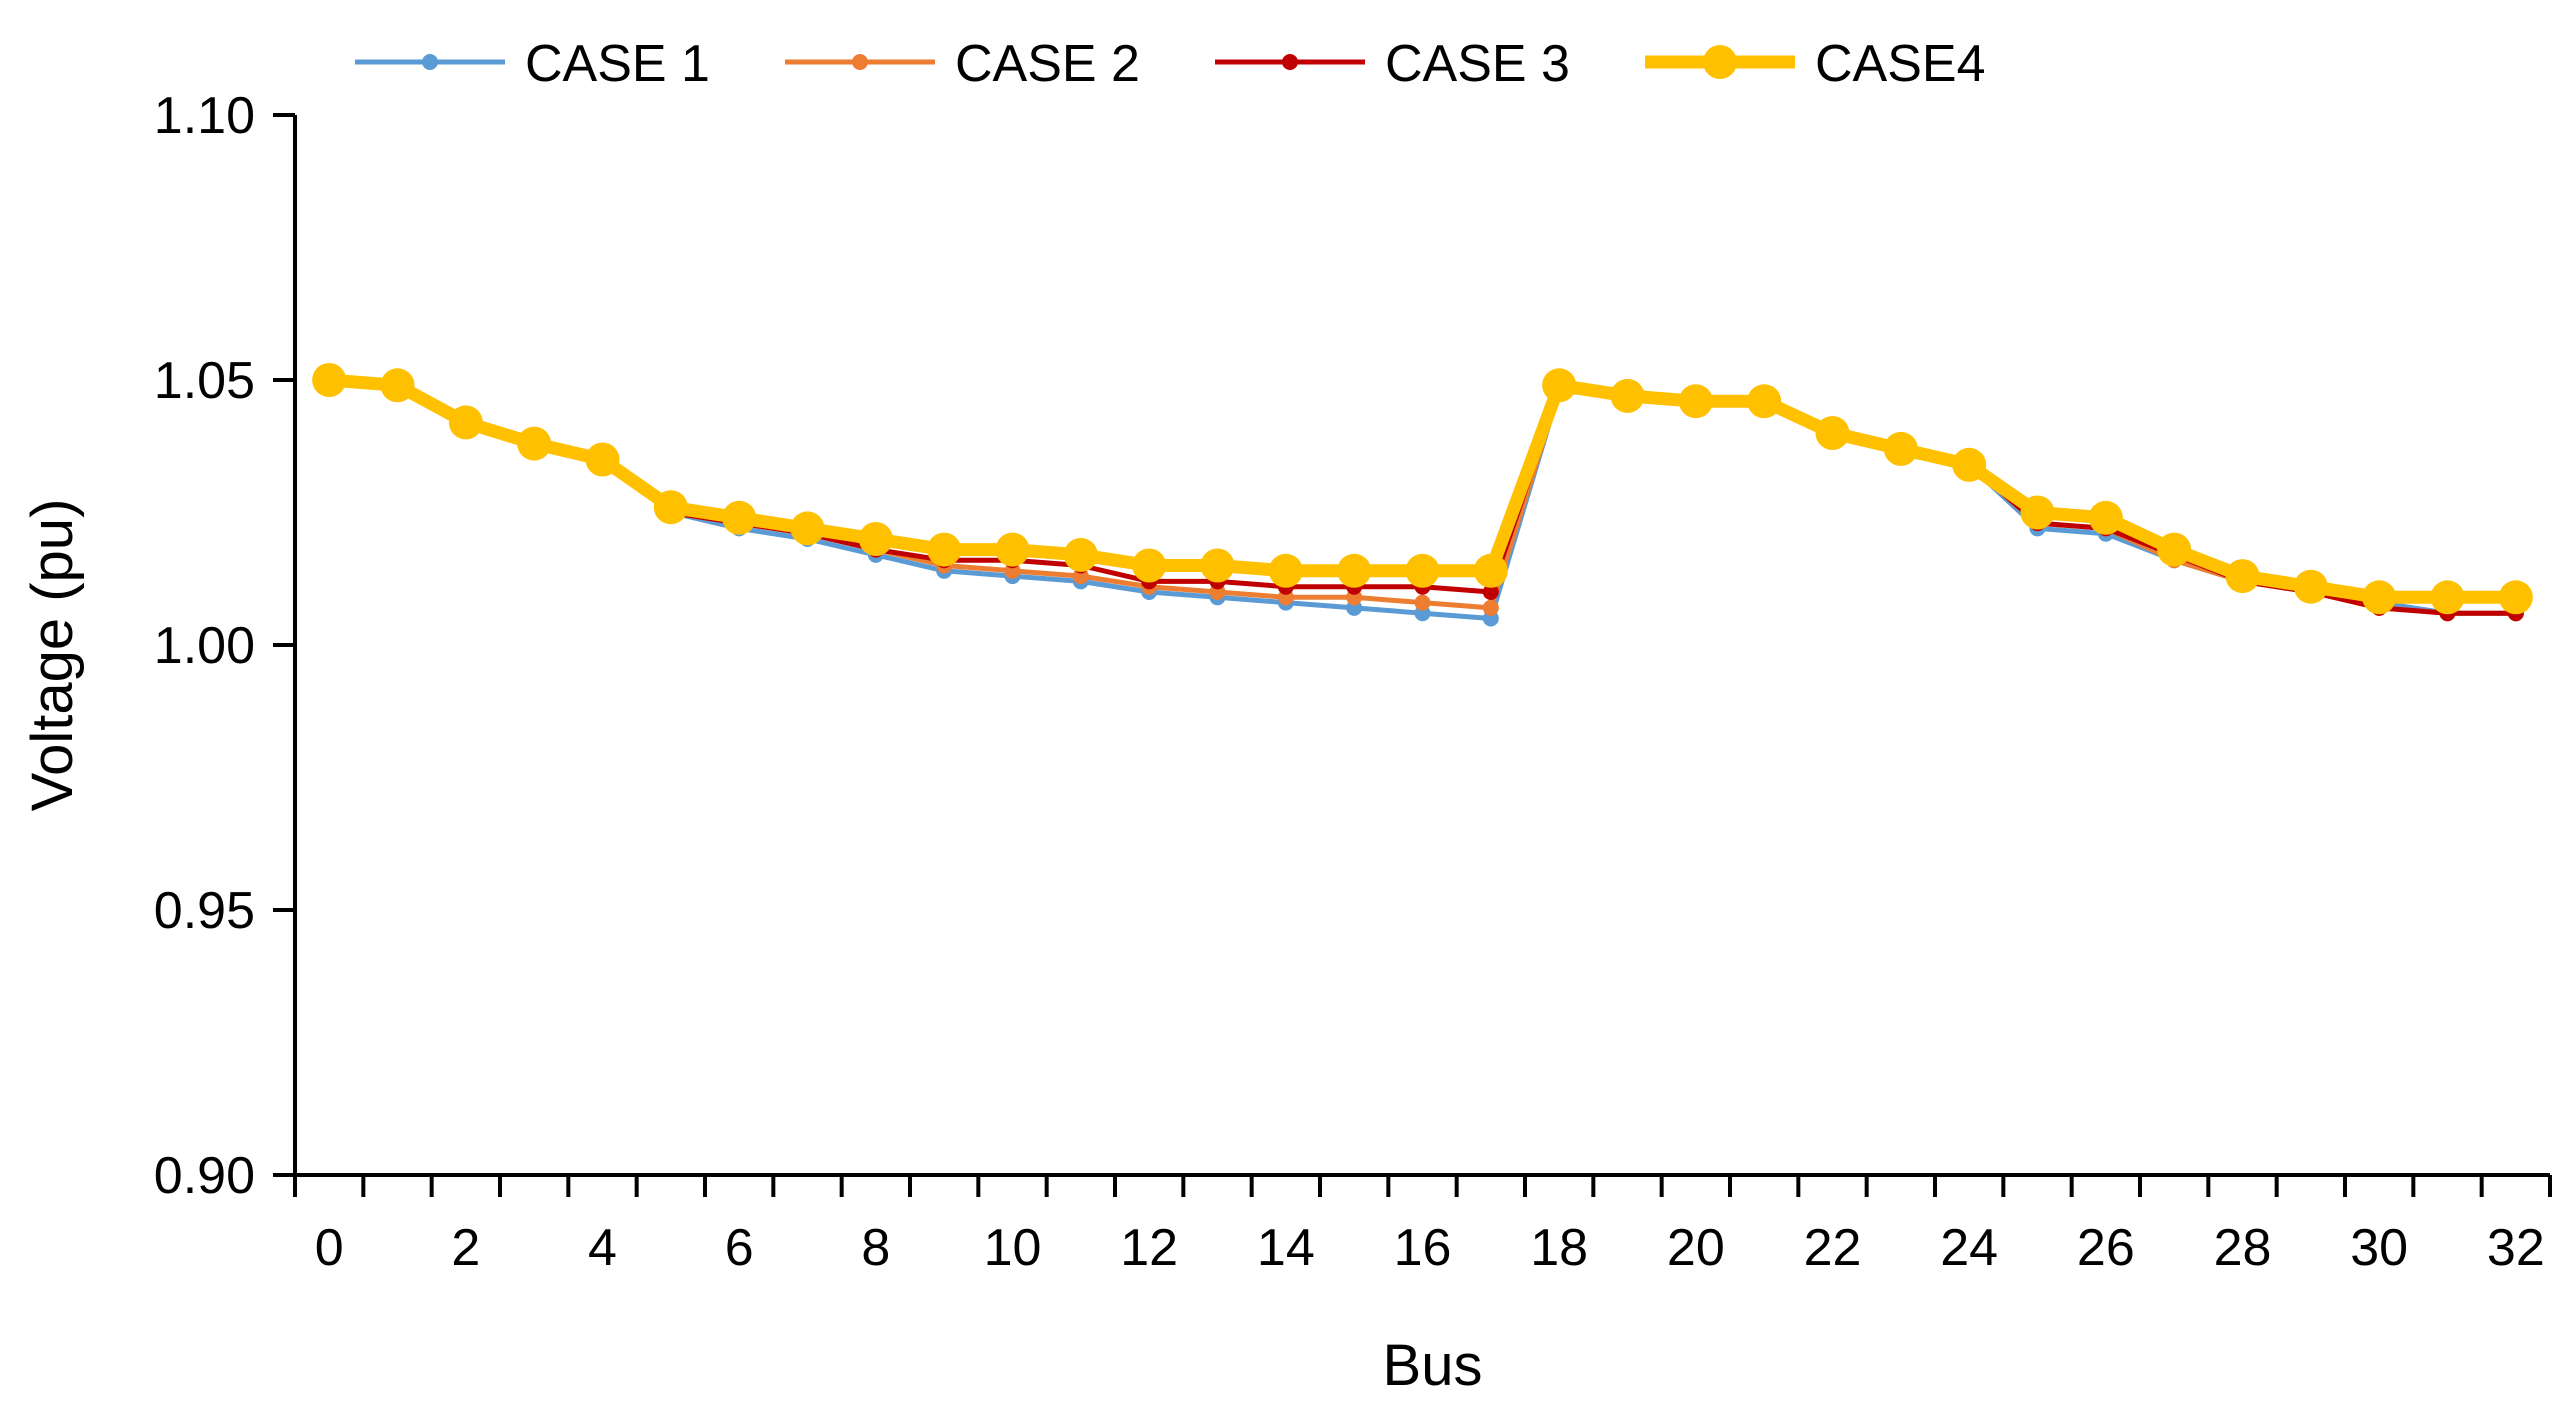 The height and width of the screenshot is (1402, 2572). What do you see at coordinates (204, 116) in the screenshot?
I see `y-tick-label: 1.10` at bounding box center [204, 116].